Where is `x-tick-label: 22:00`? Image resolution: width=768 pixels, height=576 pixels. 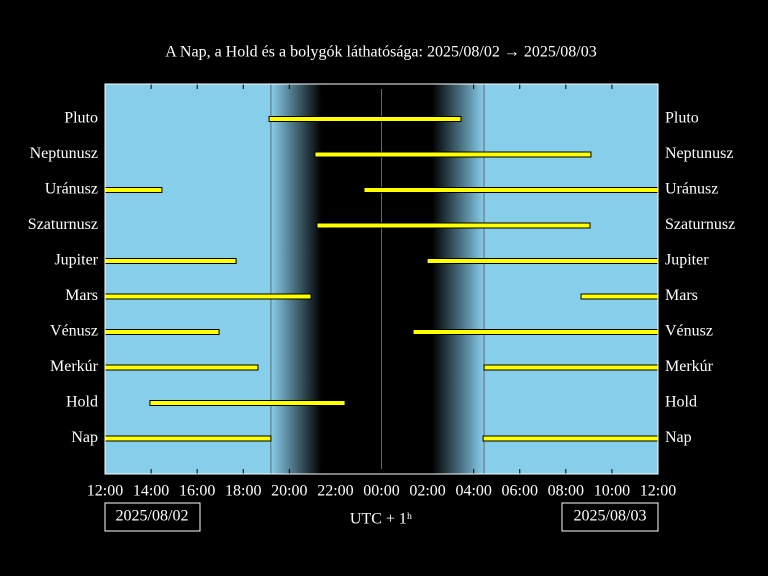 x-tick-label: 22:00 is located at coordinates (335, 491).